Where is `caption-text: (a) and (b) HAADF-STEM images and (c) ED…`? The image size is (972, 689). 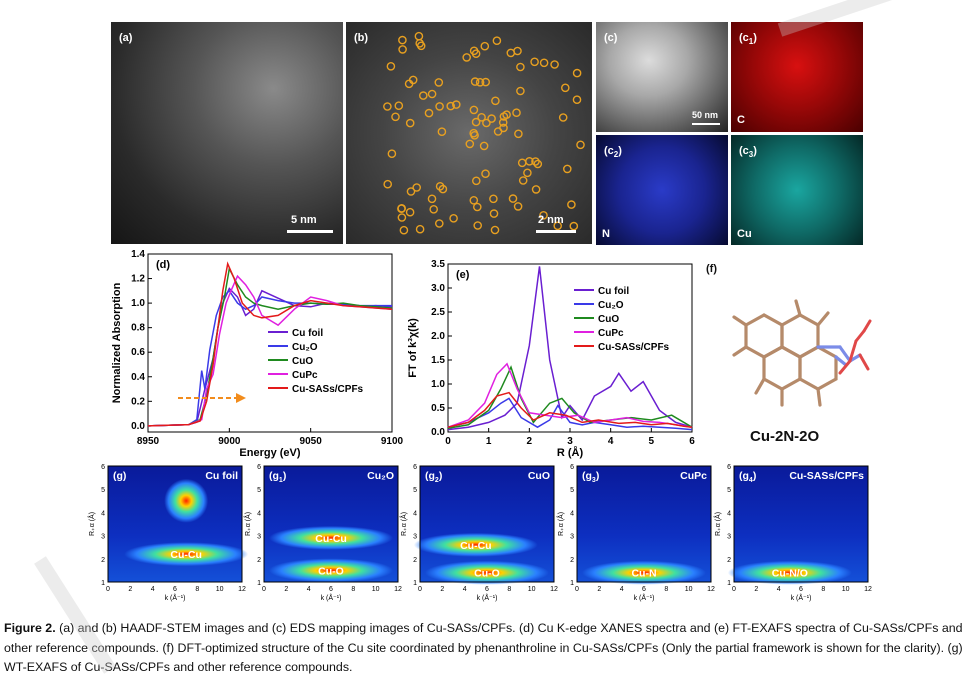
caption-text: (a) and (b) HAADF-STEM images and (c) ED… is located at coordinates (483, 647).